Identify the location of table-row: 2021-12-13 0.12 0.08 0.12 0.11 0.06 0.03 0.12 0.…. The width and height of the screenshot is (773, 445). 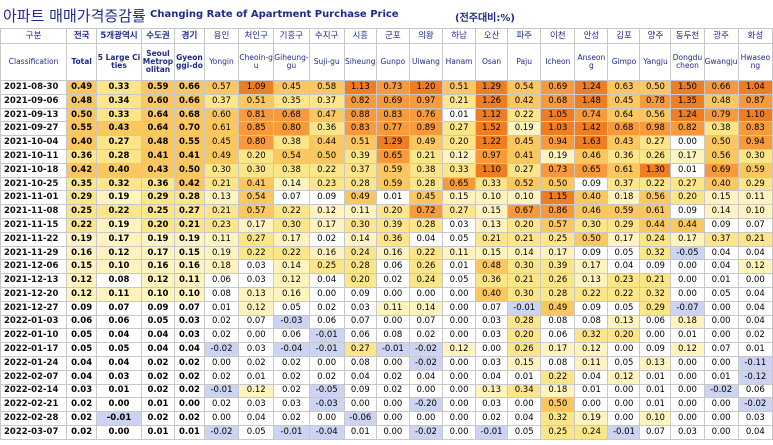
(386, 280).